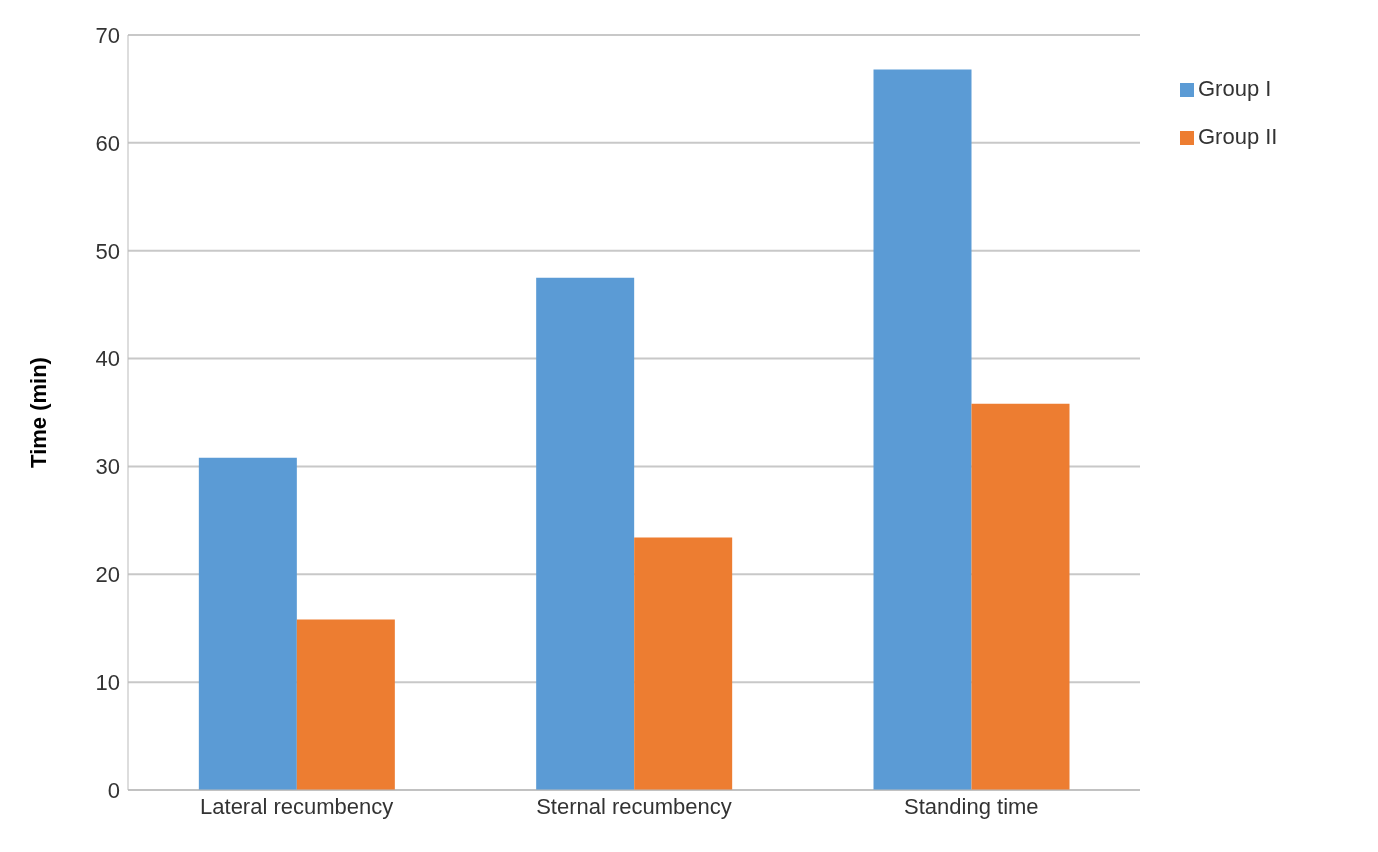 Image resolution: width=1378 pixels, height=852 pixels. What do you see at coordinates (107, 143) in the screenshot?
I see `y-tick-label: 60` at bounding box center [107, 143].